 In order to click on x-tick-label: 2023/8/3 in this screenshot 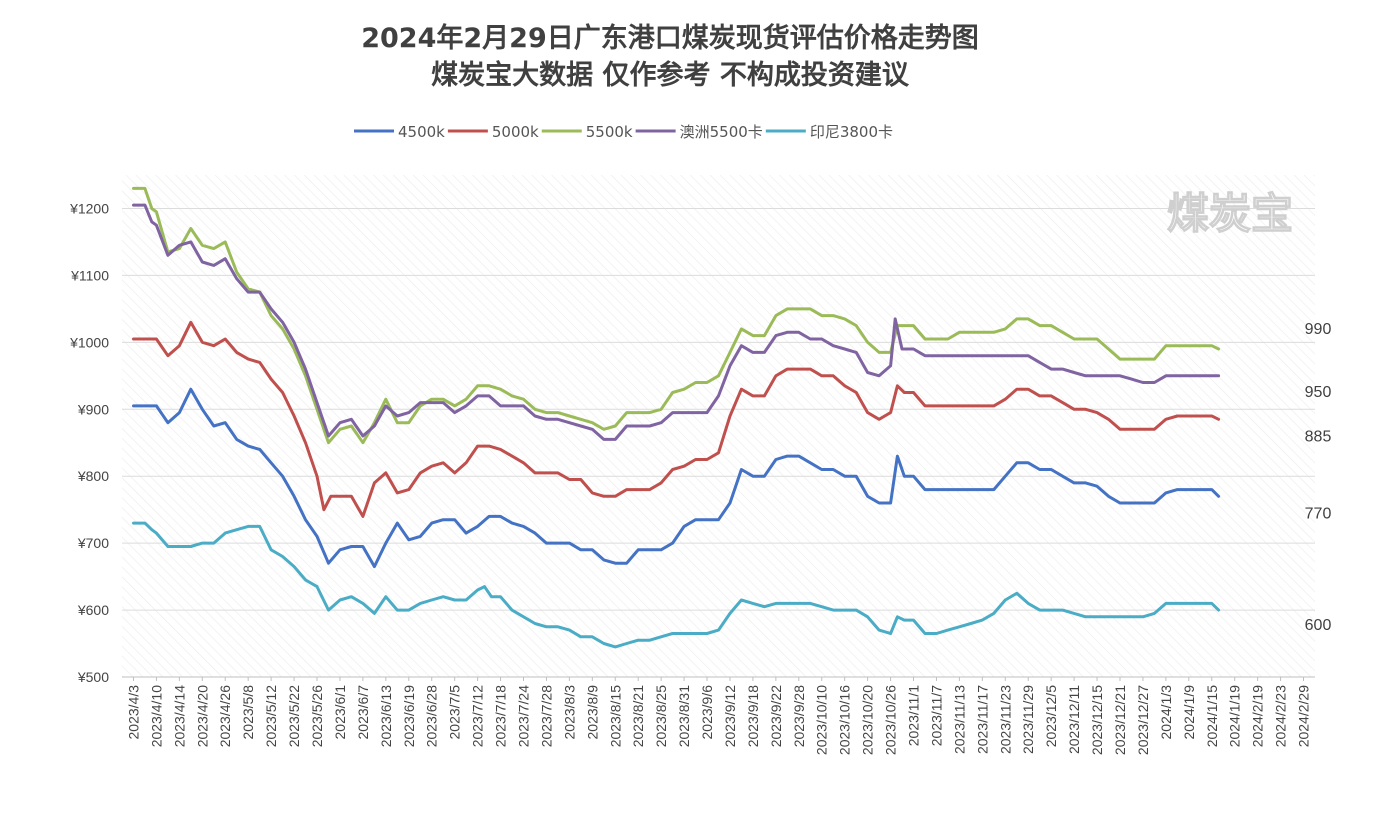, I will do `click(569, 712)`.